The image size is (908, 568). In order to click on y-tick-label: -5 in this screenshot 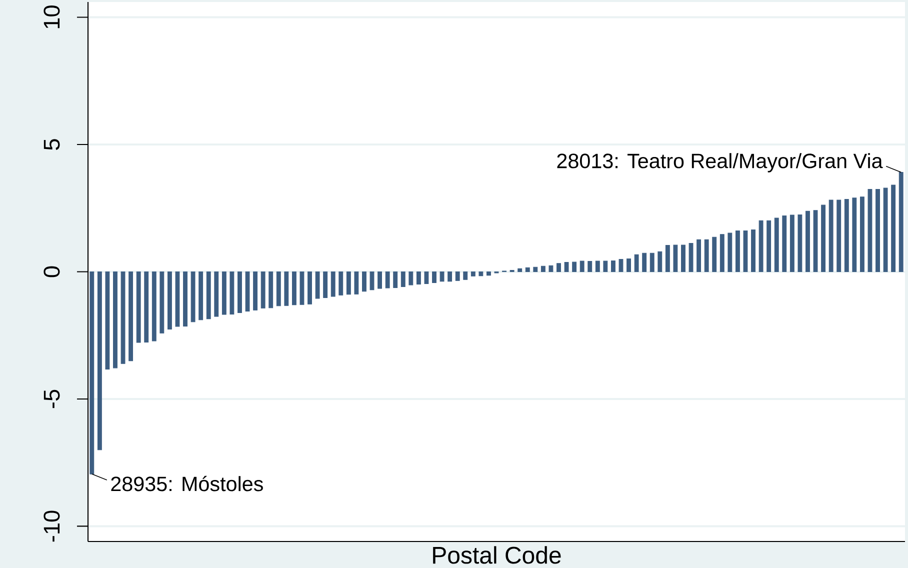, I will do `click(52, 399)`.